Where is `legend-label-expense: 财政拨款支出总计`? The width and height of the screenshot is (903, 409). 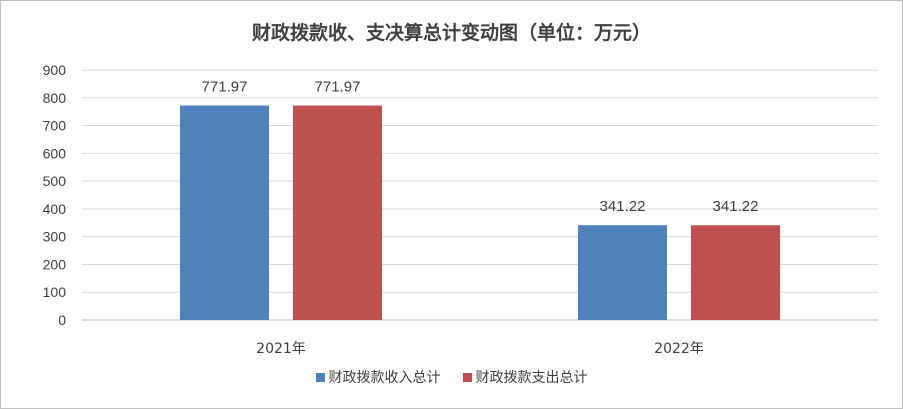
legend-label-expense: 财政拨款支出总计 is located at coordinates (531, 378).